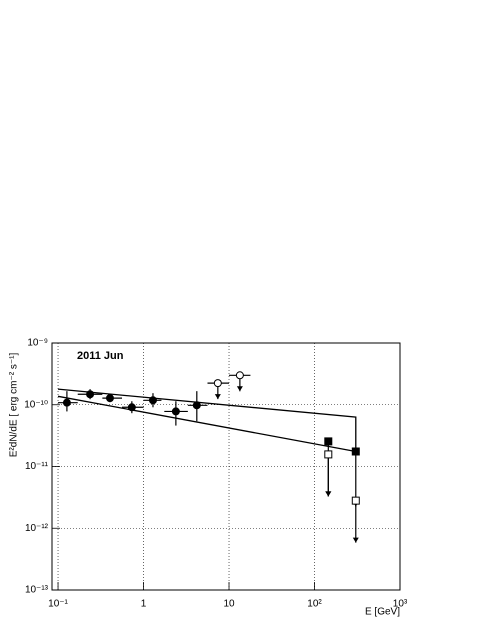 This screenshot has height=621, width=480. What do you see at coordinates (37, 343) in the screenshot?
I see `y-tick-label: 10⁻⁹` at bounding box center [37, 343].